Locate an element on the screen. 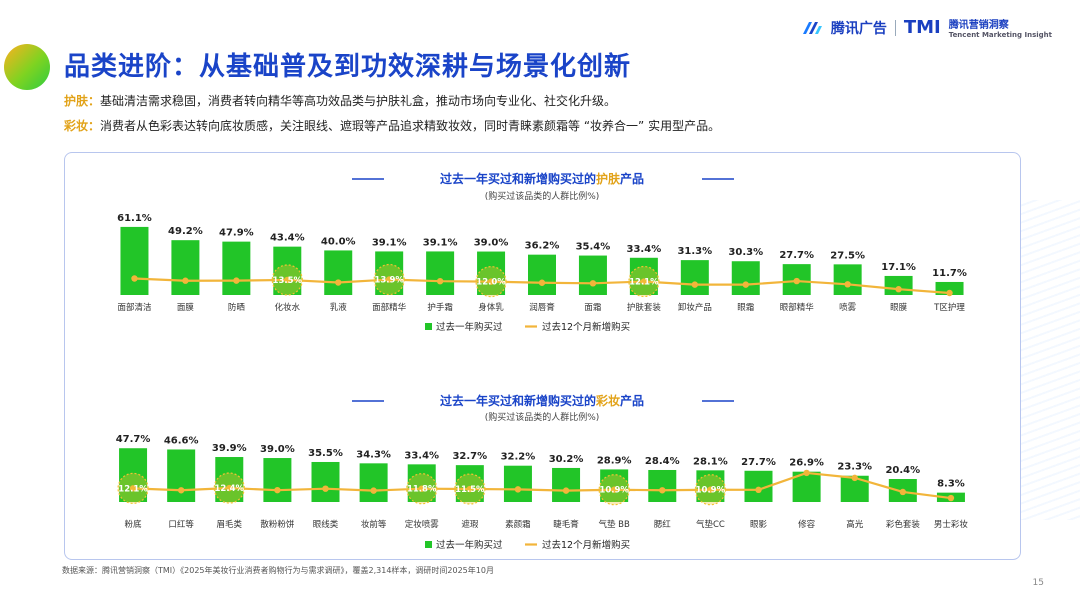 The width and height of the screenshot is (1080, 608). highlight-label: 12.1% is located at coordinates (133, 489).